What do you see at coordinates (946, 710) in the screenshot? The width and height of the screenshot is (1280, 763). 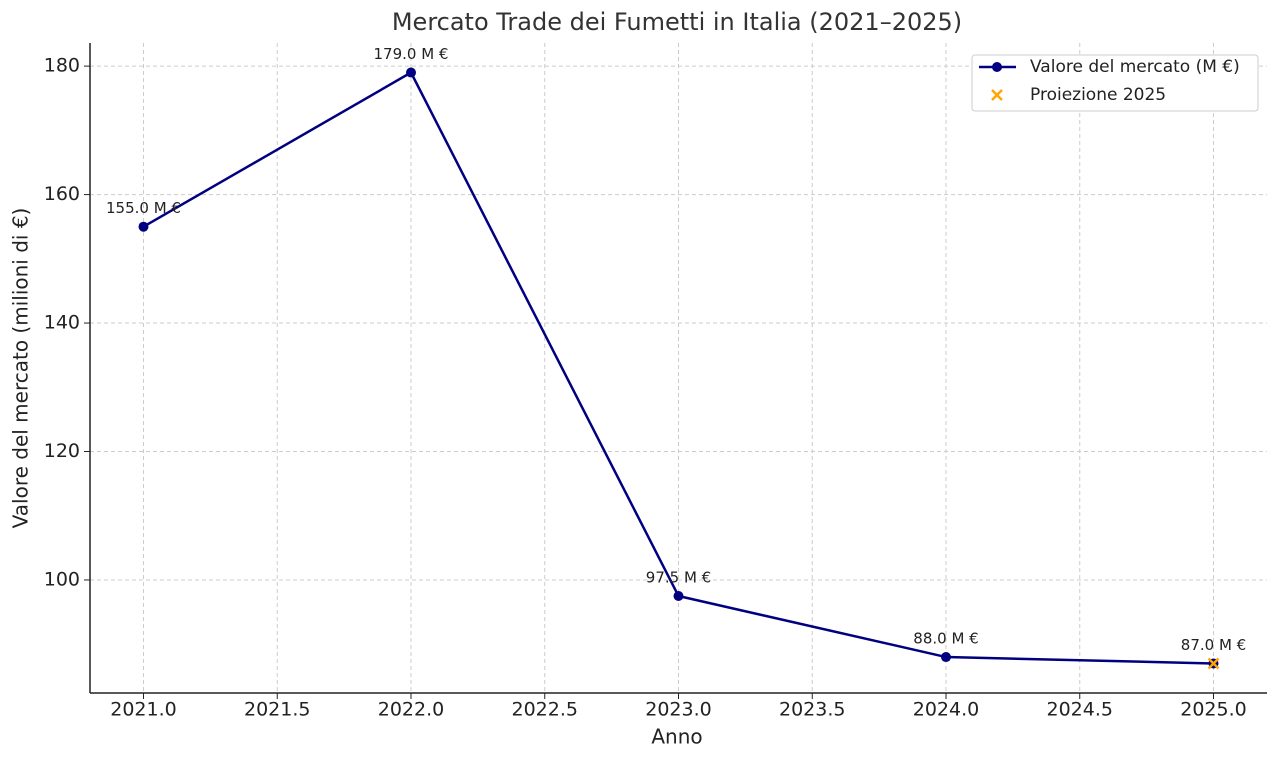 I see `x-tick-label: 2024.0` at bounding box center [946, 710].